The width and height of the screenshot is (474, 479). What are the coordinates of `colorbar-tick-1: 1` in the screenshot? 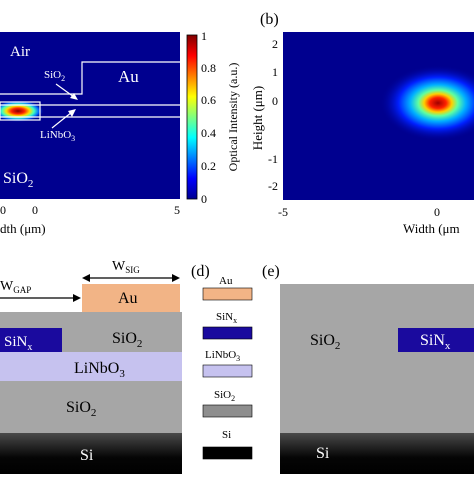 It's located at (204, 36).